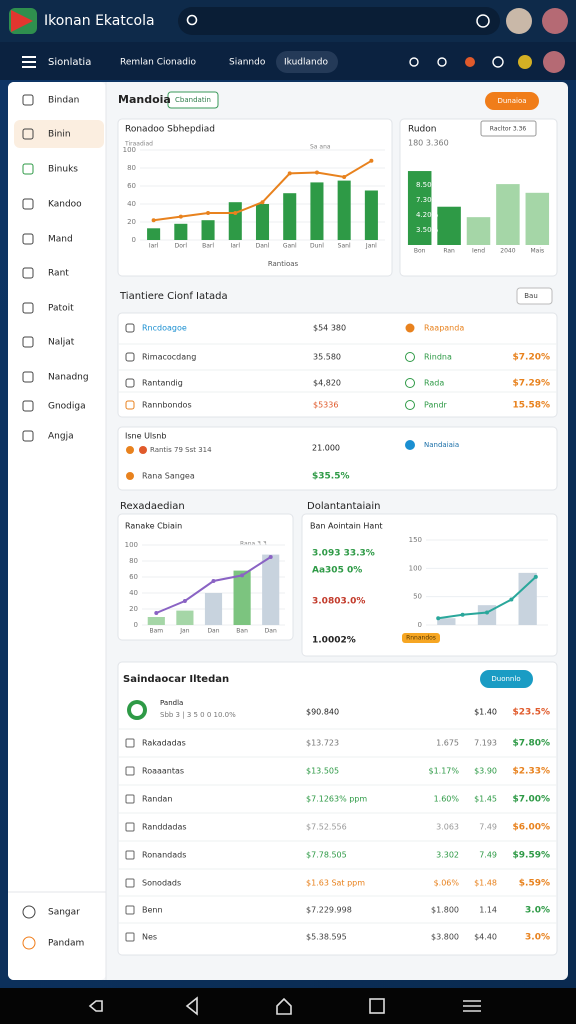 Image resolution: width=576 pixels, height=1024 pixels. I want to click on sidebar-item: Binin, so click(59, 135).